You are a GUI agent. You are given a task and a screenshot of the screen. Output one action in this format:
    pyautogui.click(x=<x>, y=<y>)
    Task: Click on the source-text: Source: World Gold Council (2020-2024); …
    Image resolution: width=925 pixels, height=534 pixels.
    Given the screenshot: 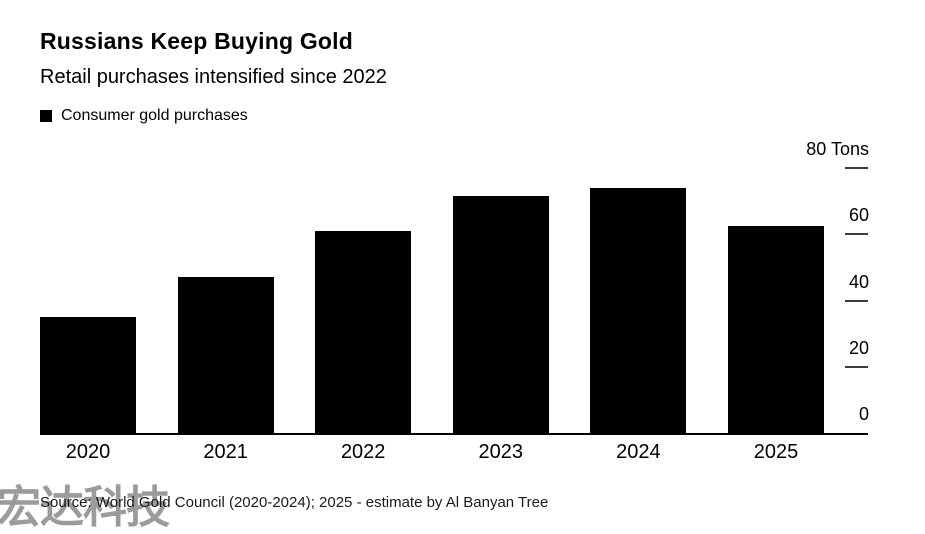 What is the action you would take?
    pyautogui.click(x=294, y=502)
    